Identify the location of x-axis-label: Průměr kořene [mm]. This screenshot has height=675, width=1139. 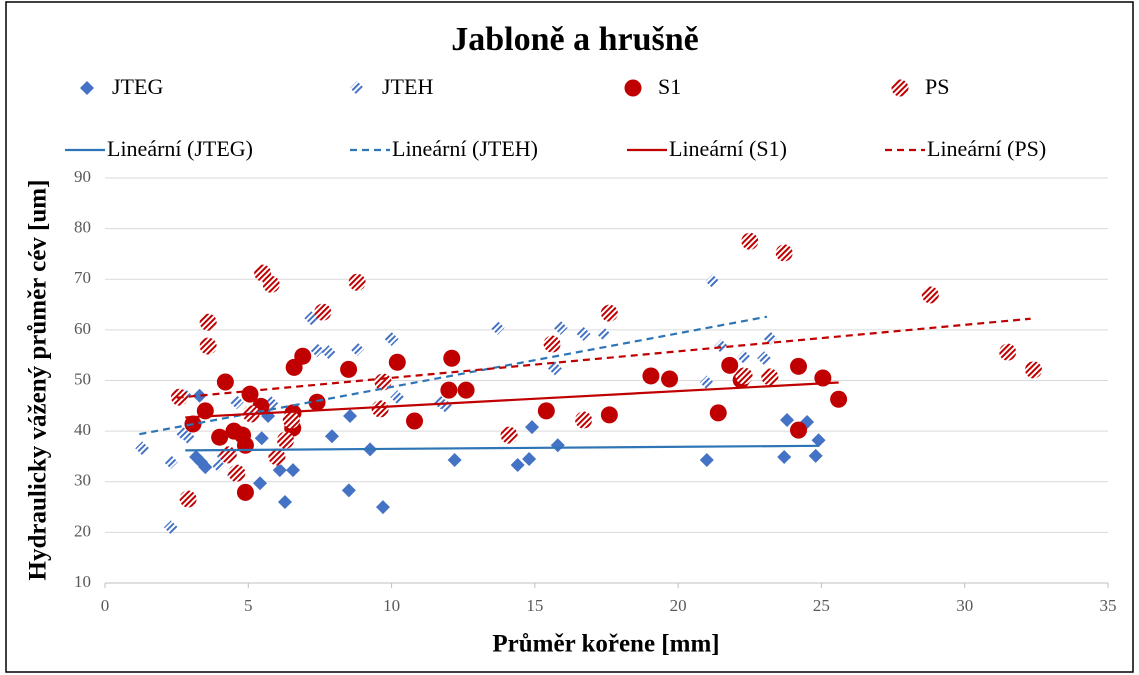
(605, 644).